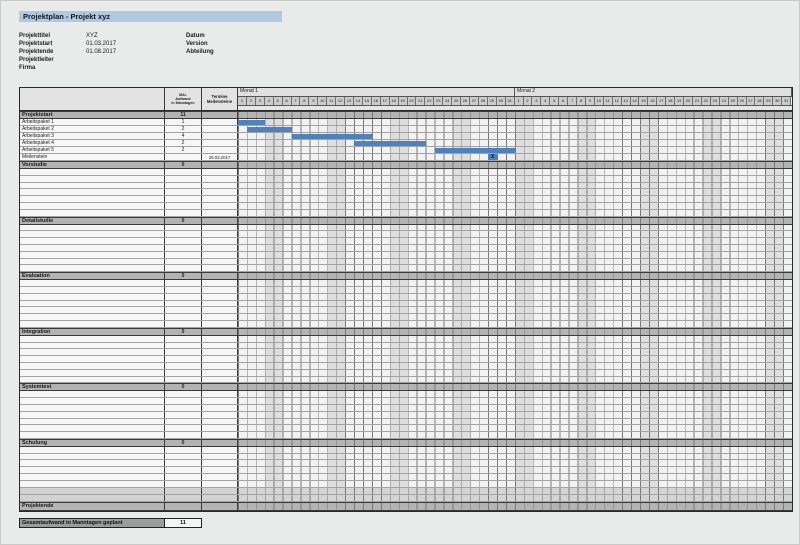 This screenshot has width=800, height=545. What do you see at coordinates (183, 136) in the screenshot?
I see `effort-cell: 4` at bounding box center [183, 136].